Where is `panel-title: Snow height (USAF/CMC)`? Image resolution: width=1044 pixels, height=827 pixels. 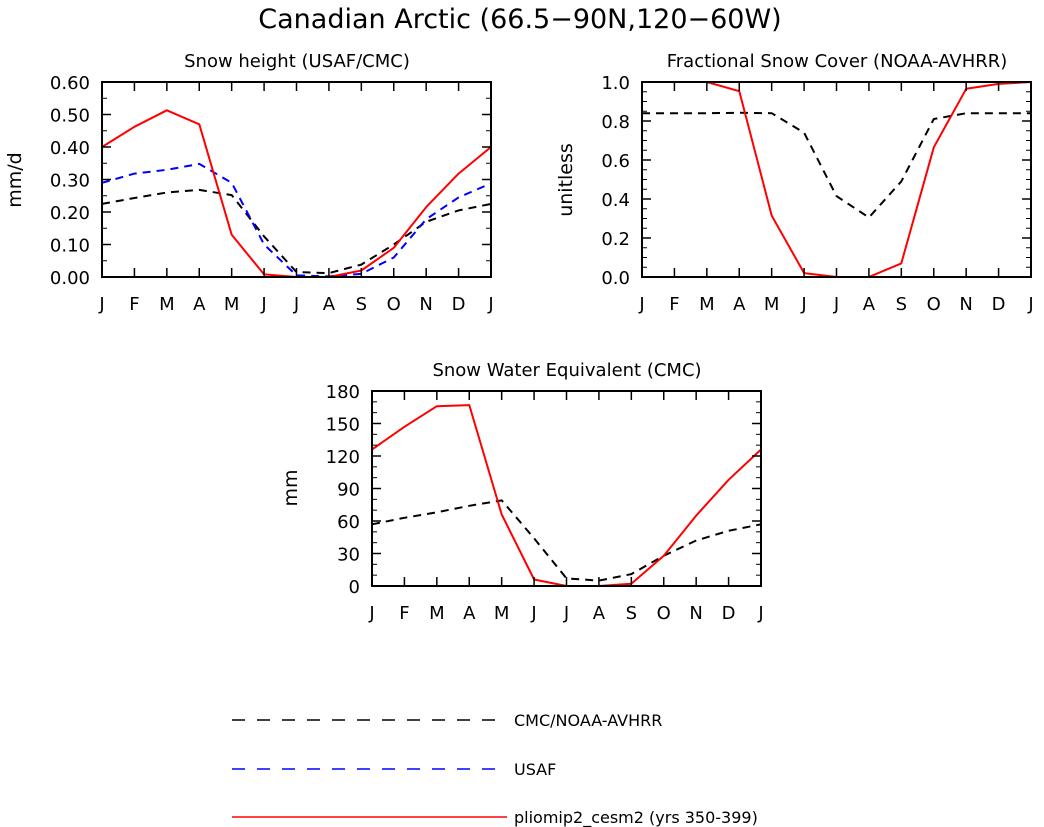
panel-title: Snow height (USAF/CMC) is located at coordinates (297, 61).